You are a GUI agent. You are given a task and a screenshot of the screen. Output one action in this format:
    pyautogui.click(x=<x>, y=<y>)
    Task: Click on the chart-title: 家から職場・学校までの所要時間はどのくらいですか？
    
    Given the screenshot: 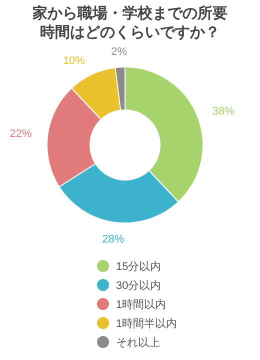 What is the action you would take?
    pyautogui.click(x=130, y=23)
    